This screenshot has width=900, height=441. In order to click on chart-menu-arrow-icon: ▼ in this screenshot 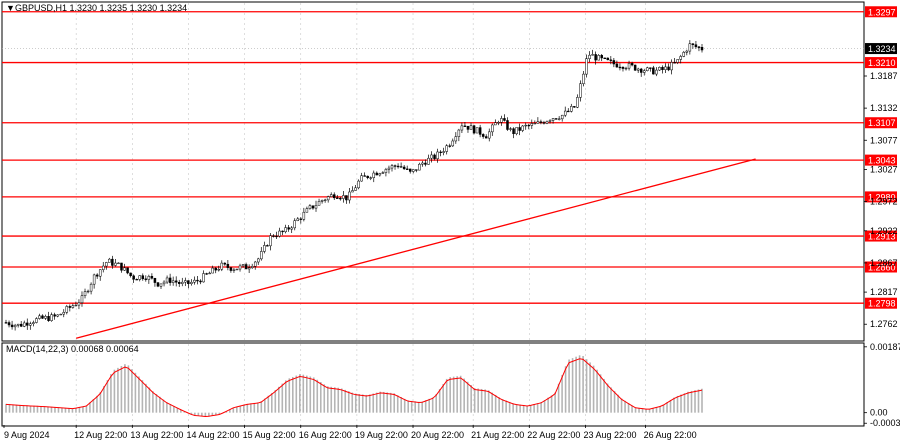, I will do `click(10, 8)`.